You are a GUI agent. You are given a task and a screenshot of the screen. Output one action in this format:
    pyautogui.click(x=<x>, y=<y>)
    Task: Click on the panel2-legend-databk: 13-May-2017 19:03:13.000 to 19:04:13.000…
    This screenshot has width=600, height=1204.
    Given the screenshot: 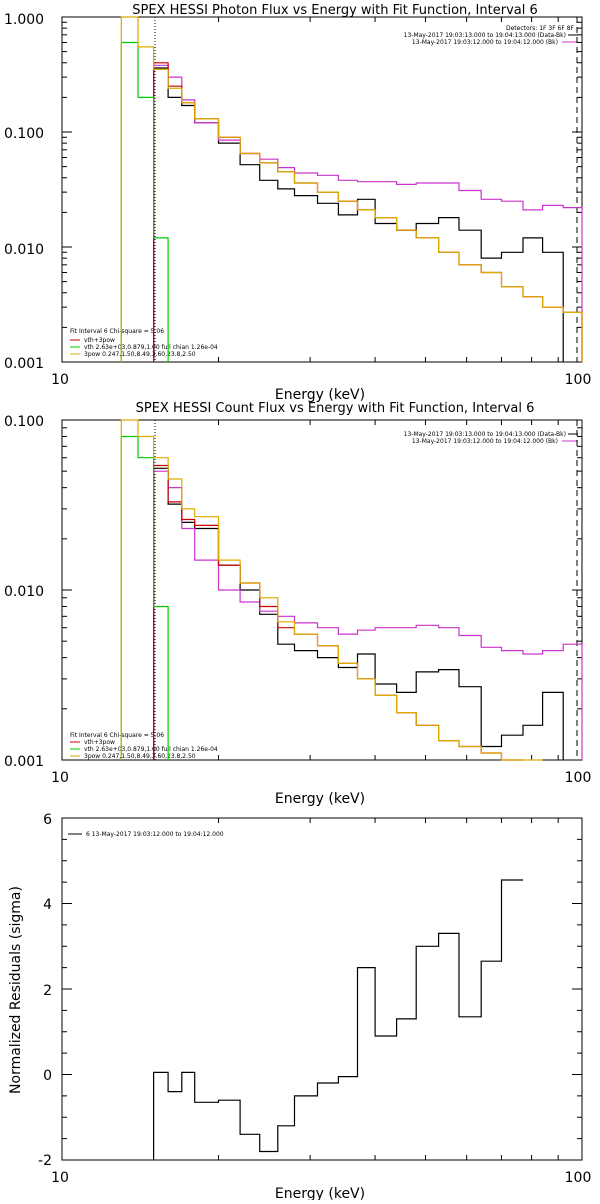 What is the action you would take?
    pyautogui.click(x=485, y=434)
    